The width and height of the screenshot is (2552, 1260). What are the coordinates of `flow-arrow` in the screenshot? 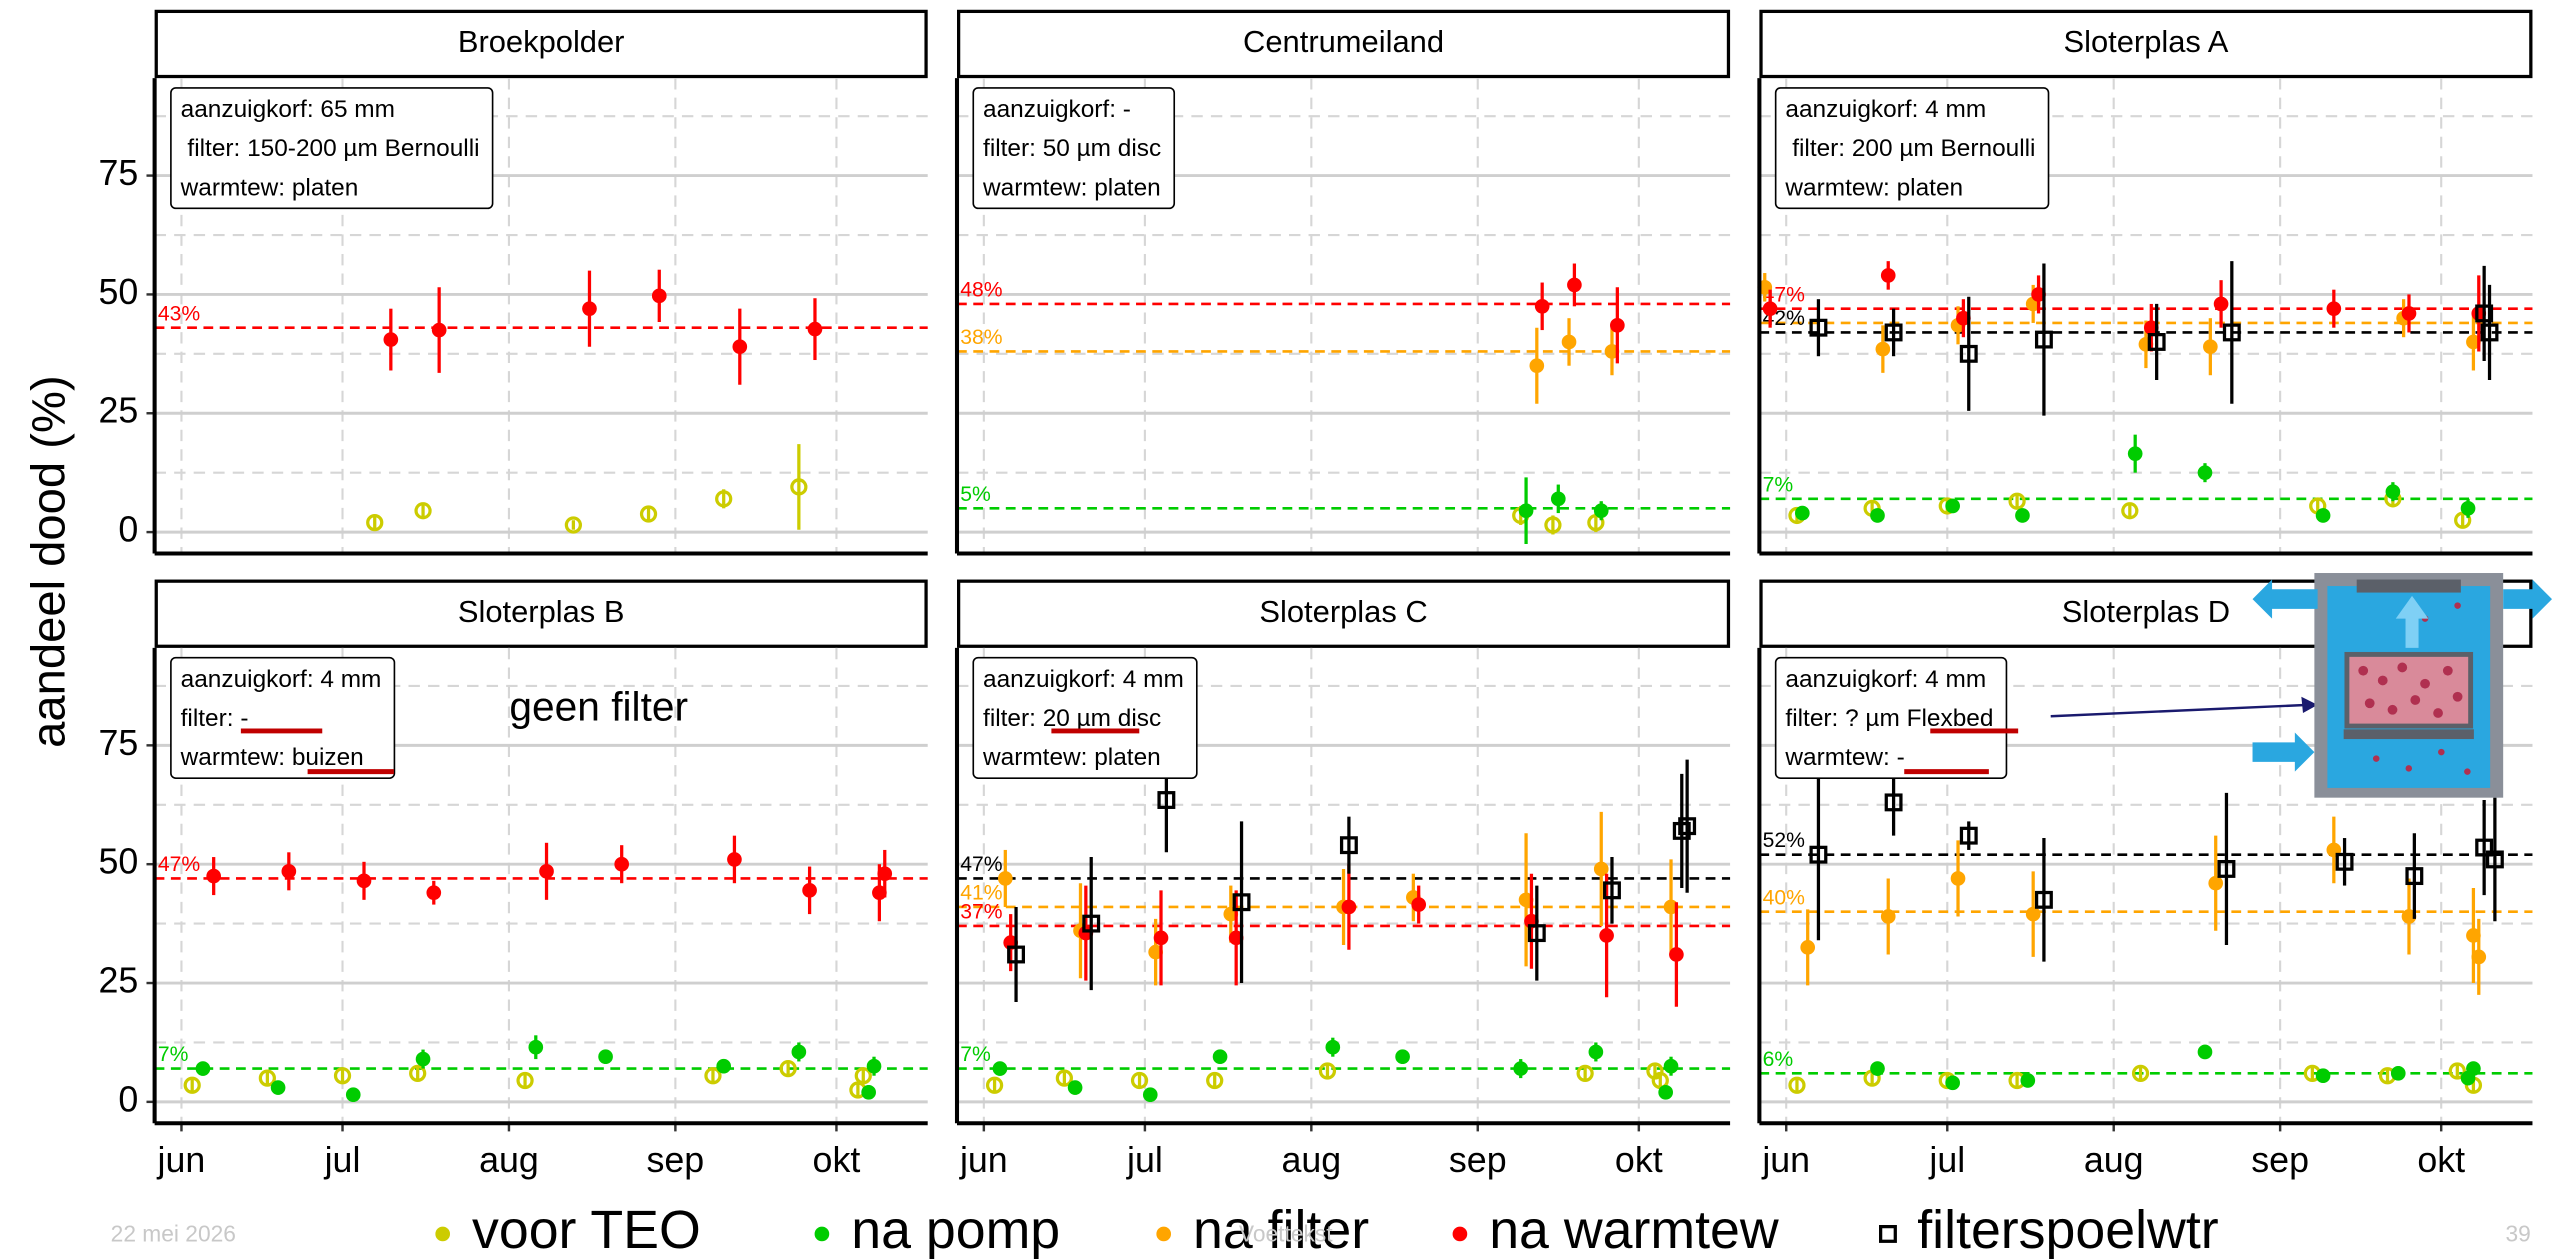 It's located at (2412, 621).